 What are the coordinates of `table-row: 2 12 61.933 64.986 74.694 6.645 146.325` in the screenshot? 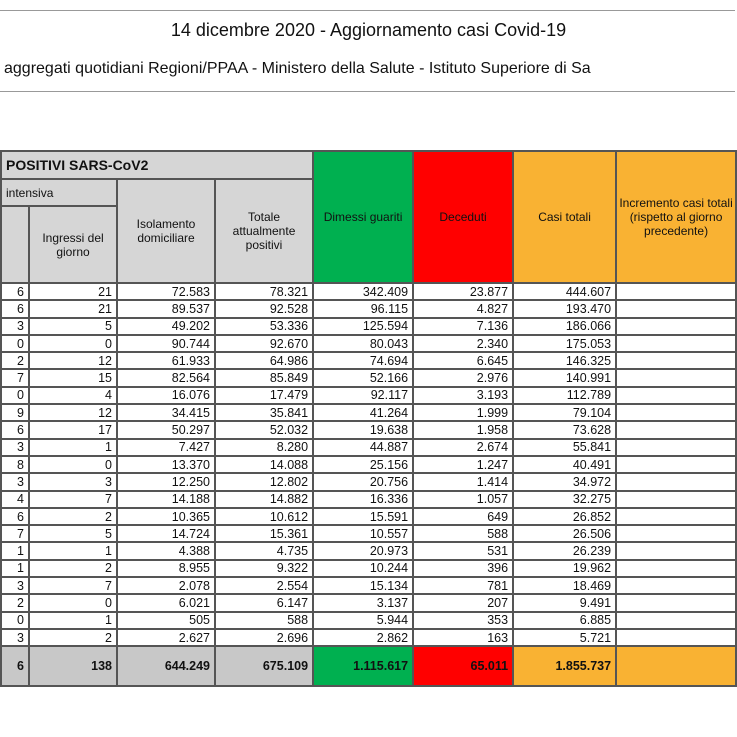 It's located at (368, 361).